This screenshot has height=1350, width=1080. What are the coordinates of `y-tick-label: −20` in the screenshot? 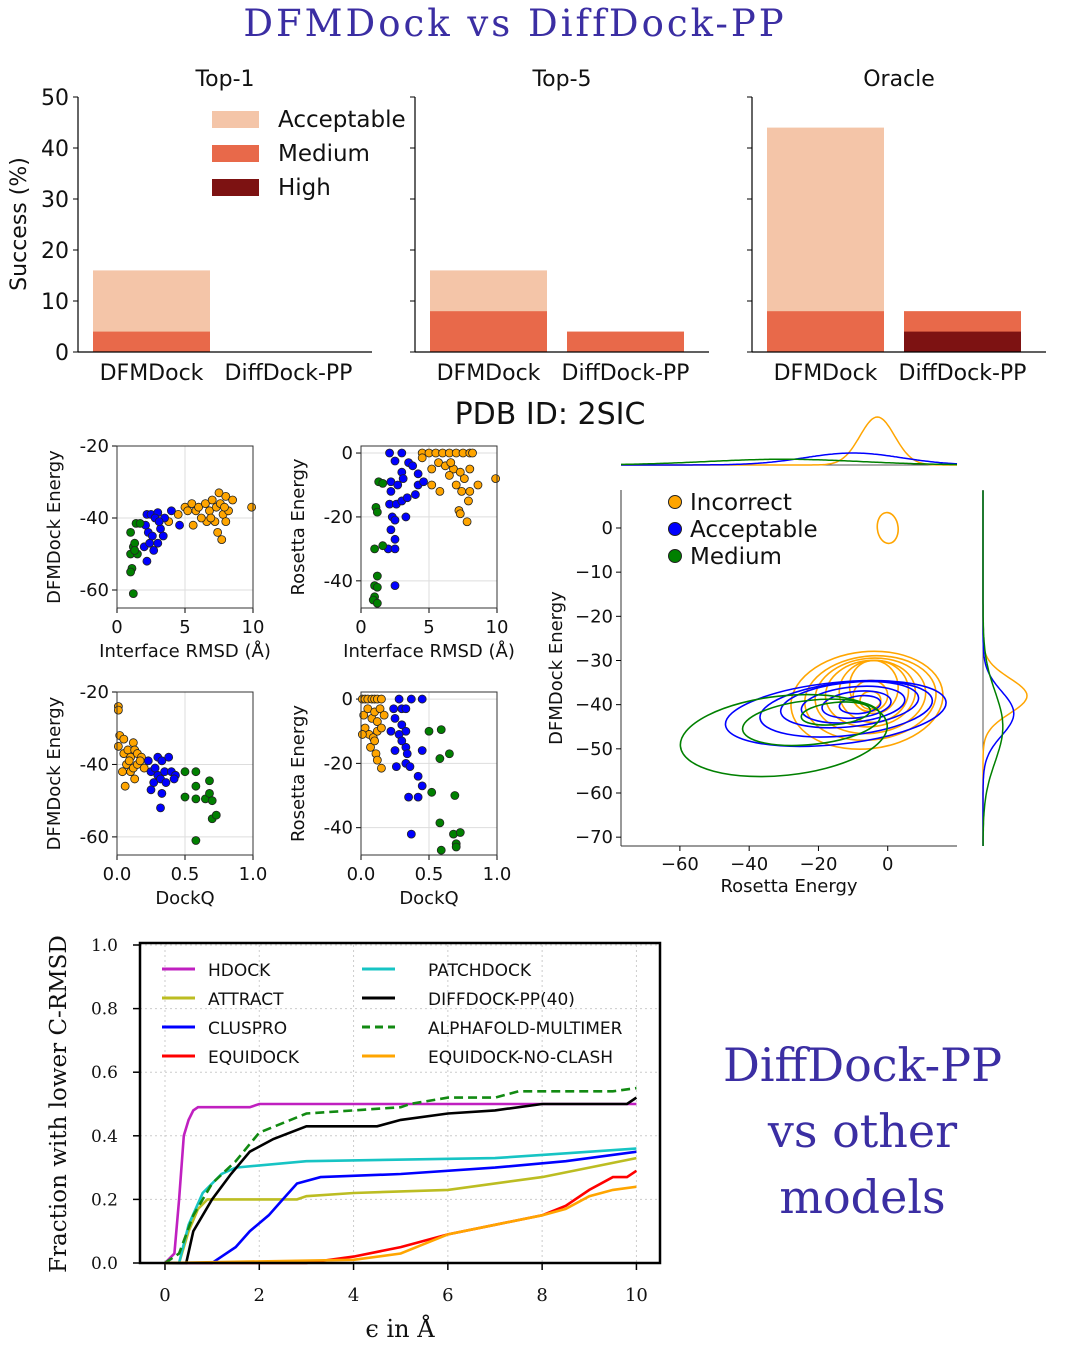 It's located at (594, 616).